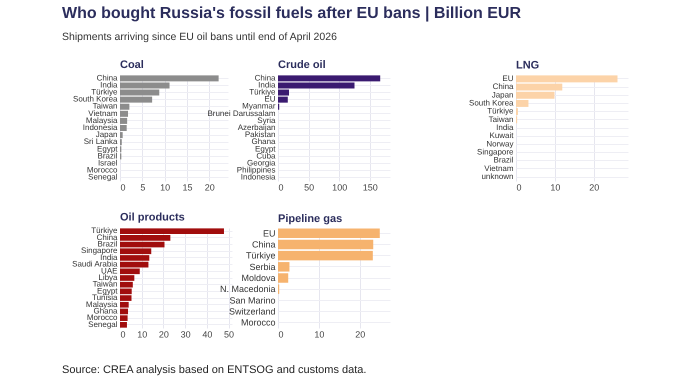 The width and height of the screenshot is (687, 391). Describe the element at coordinates (95, 264) in the screenshot. I see `y-tick-label: Saudi Arabia` at that location.